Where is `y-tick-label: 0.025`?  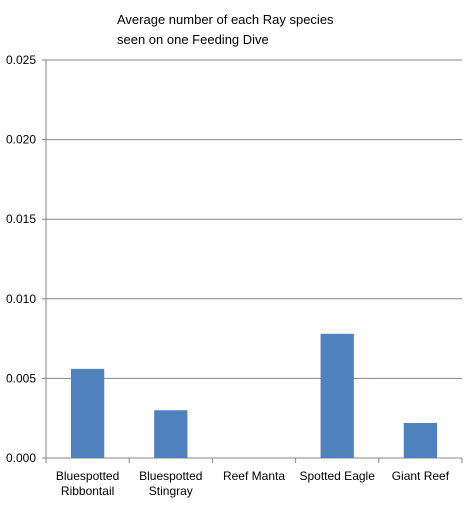
y-tick-label: 0.025 is located at coordinates (21, 60).